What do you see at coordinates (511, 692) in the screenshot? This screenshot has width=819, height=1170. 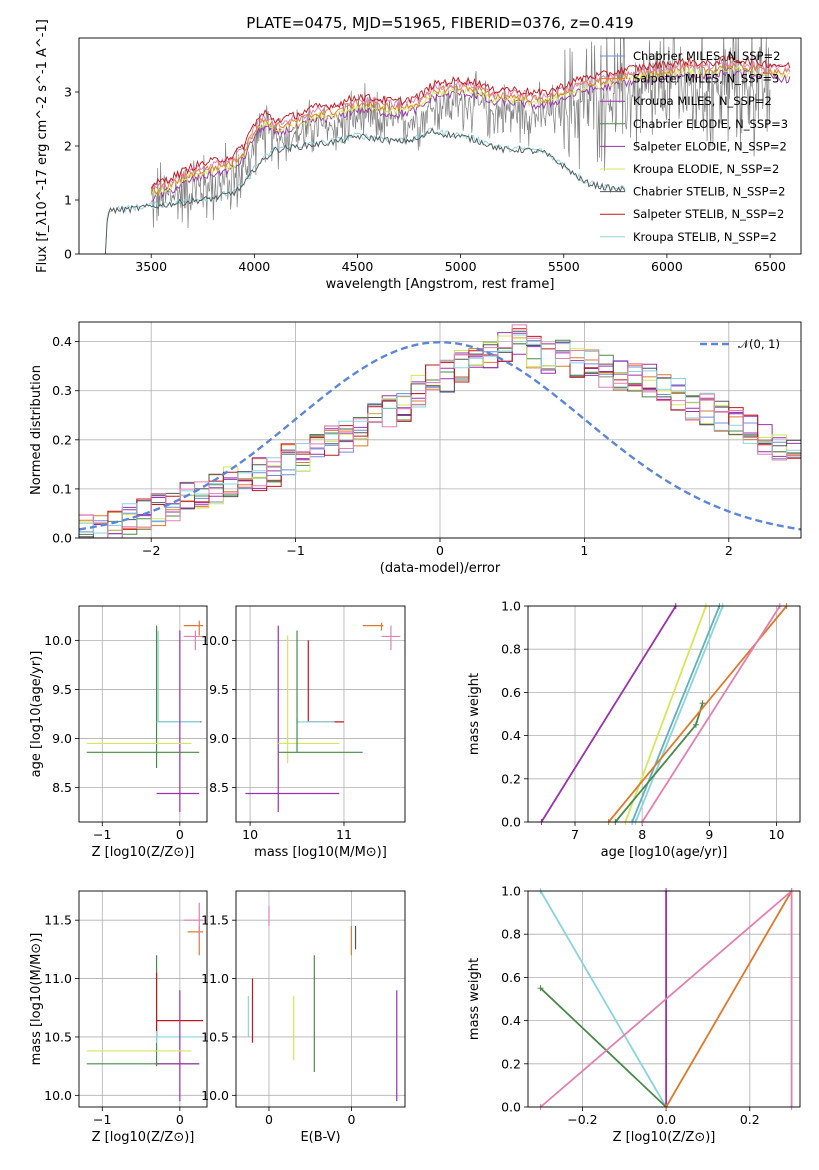 I see `ytick-label-mass-weight-vs-age-3: 0.6` at bounding box center [511, 692].